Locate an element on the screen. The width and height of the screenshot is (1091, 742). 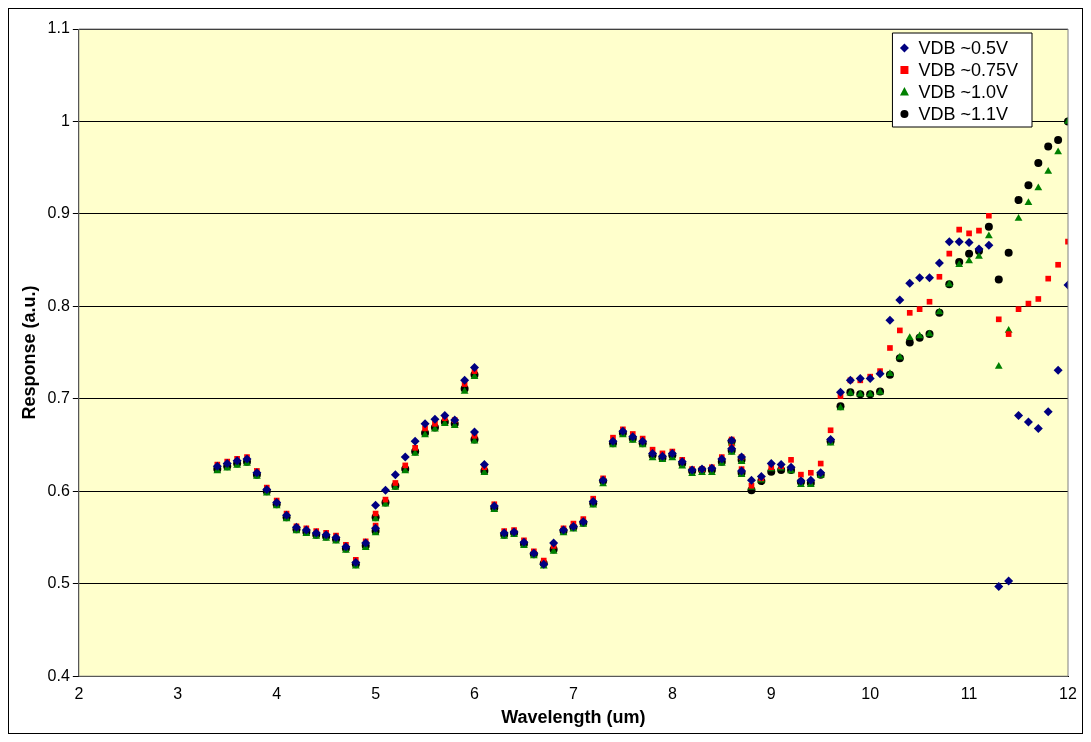
legend-label: VDB ~0.5V is located at coordinates (963, 47).